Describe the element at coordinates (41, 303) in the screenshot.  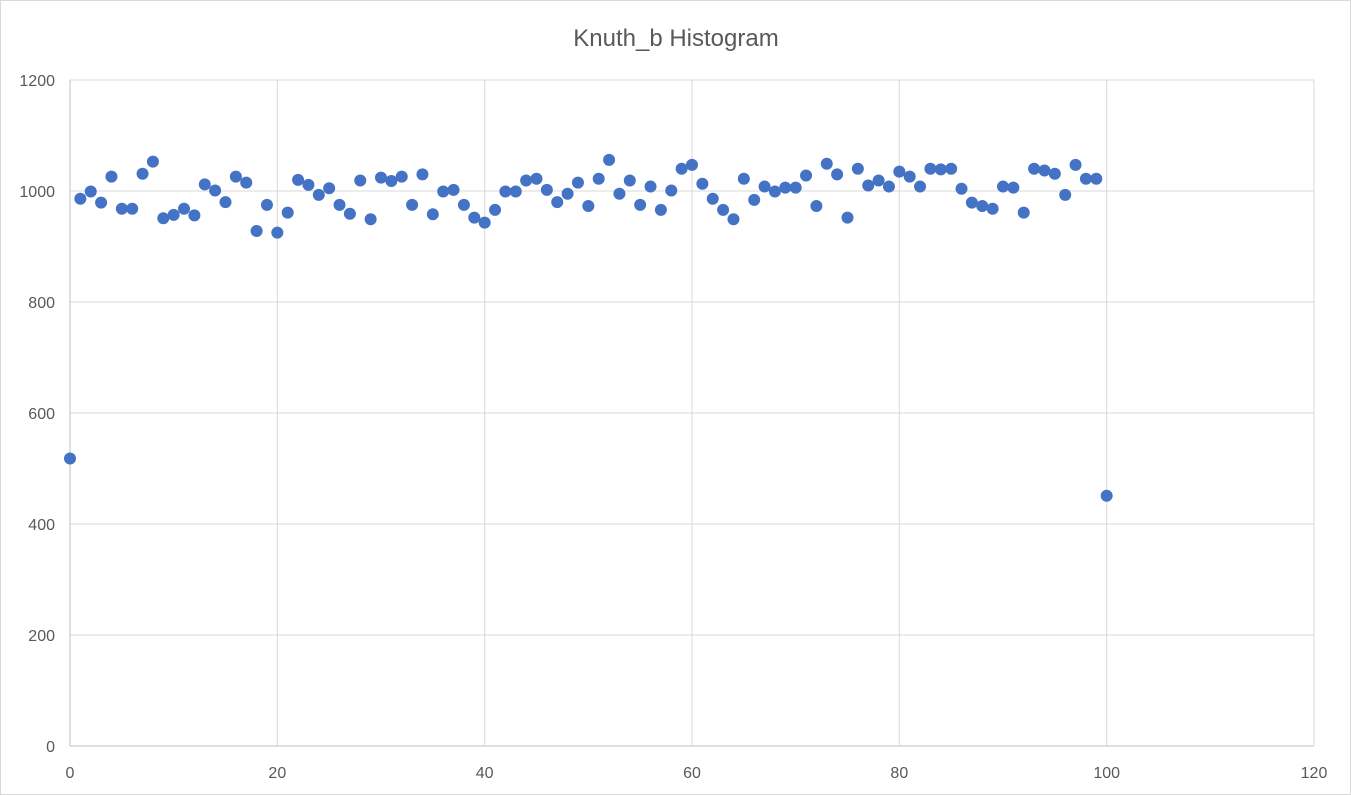
I see `y-tick-label: 800` at that location.